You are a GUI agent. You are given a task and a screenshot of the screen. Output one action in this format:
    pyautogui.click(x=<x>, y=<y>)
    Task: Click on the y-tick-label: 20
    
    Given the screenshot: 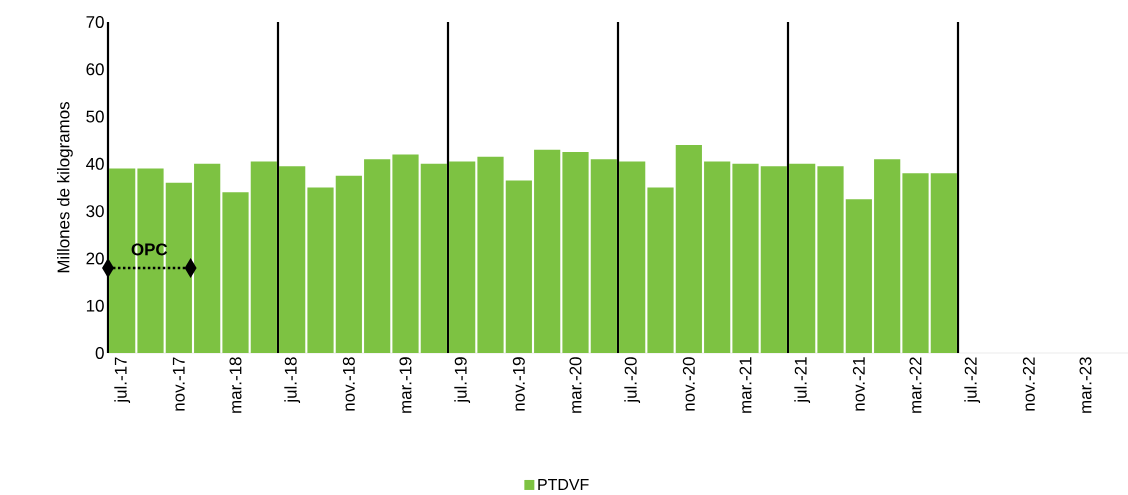 What is the action you would take?
    pyautogui.click(x=95, y=258)
    